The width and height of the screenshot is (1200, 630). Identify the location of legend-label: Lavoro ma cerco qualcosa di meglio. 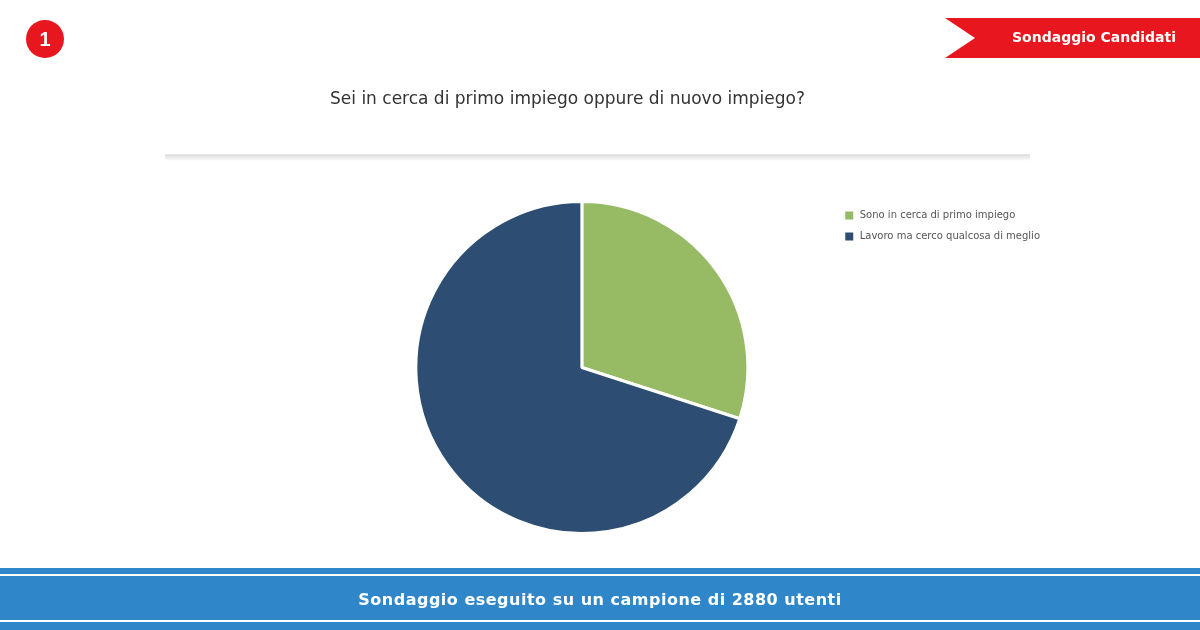
(950, 236).